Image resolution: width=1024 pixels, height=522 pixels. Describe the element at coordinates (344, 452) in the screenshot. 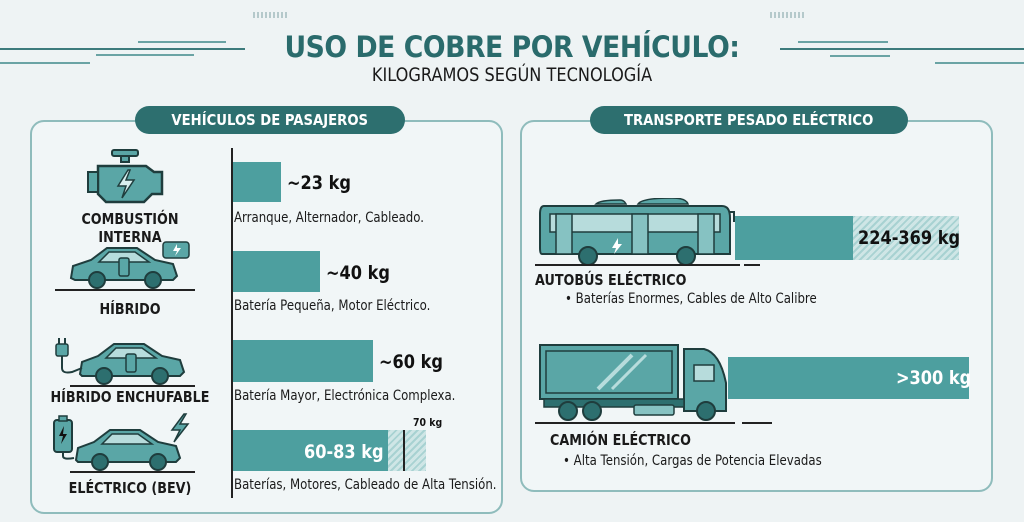

I see `value-label: 60-83 kg` at that location.